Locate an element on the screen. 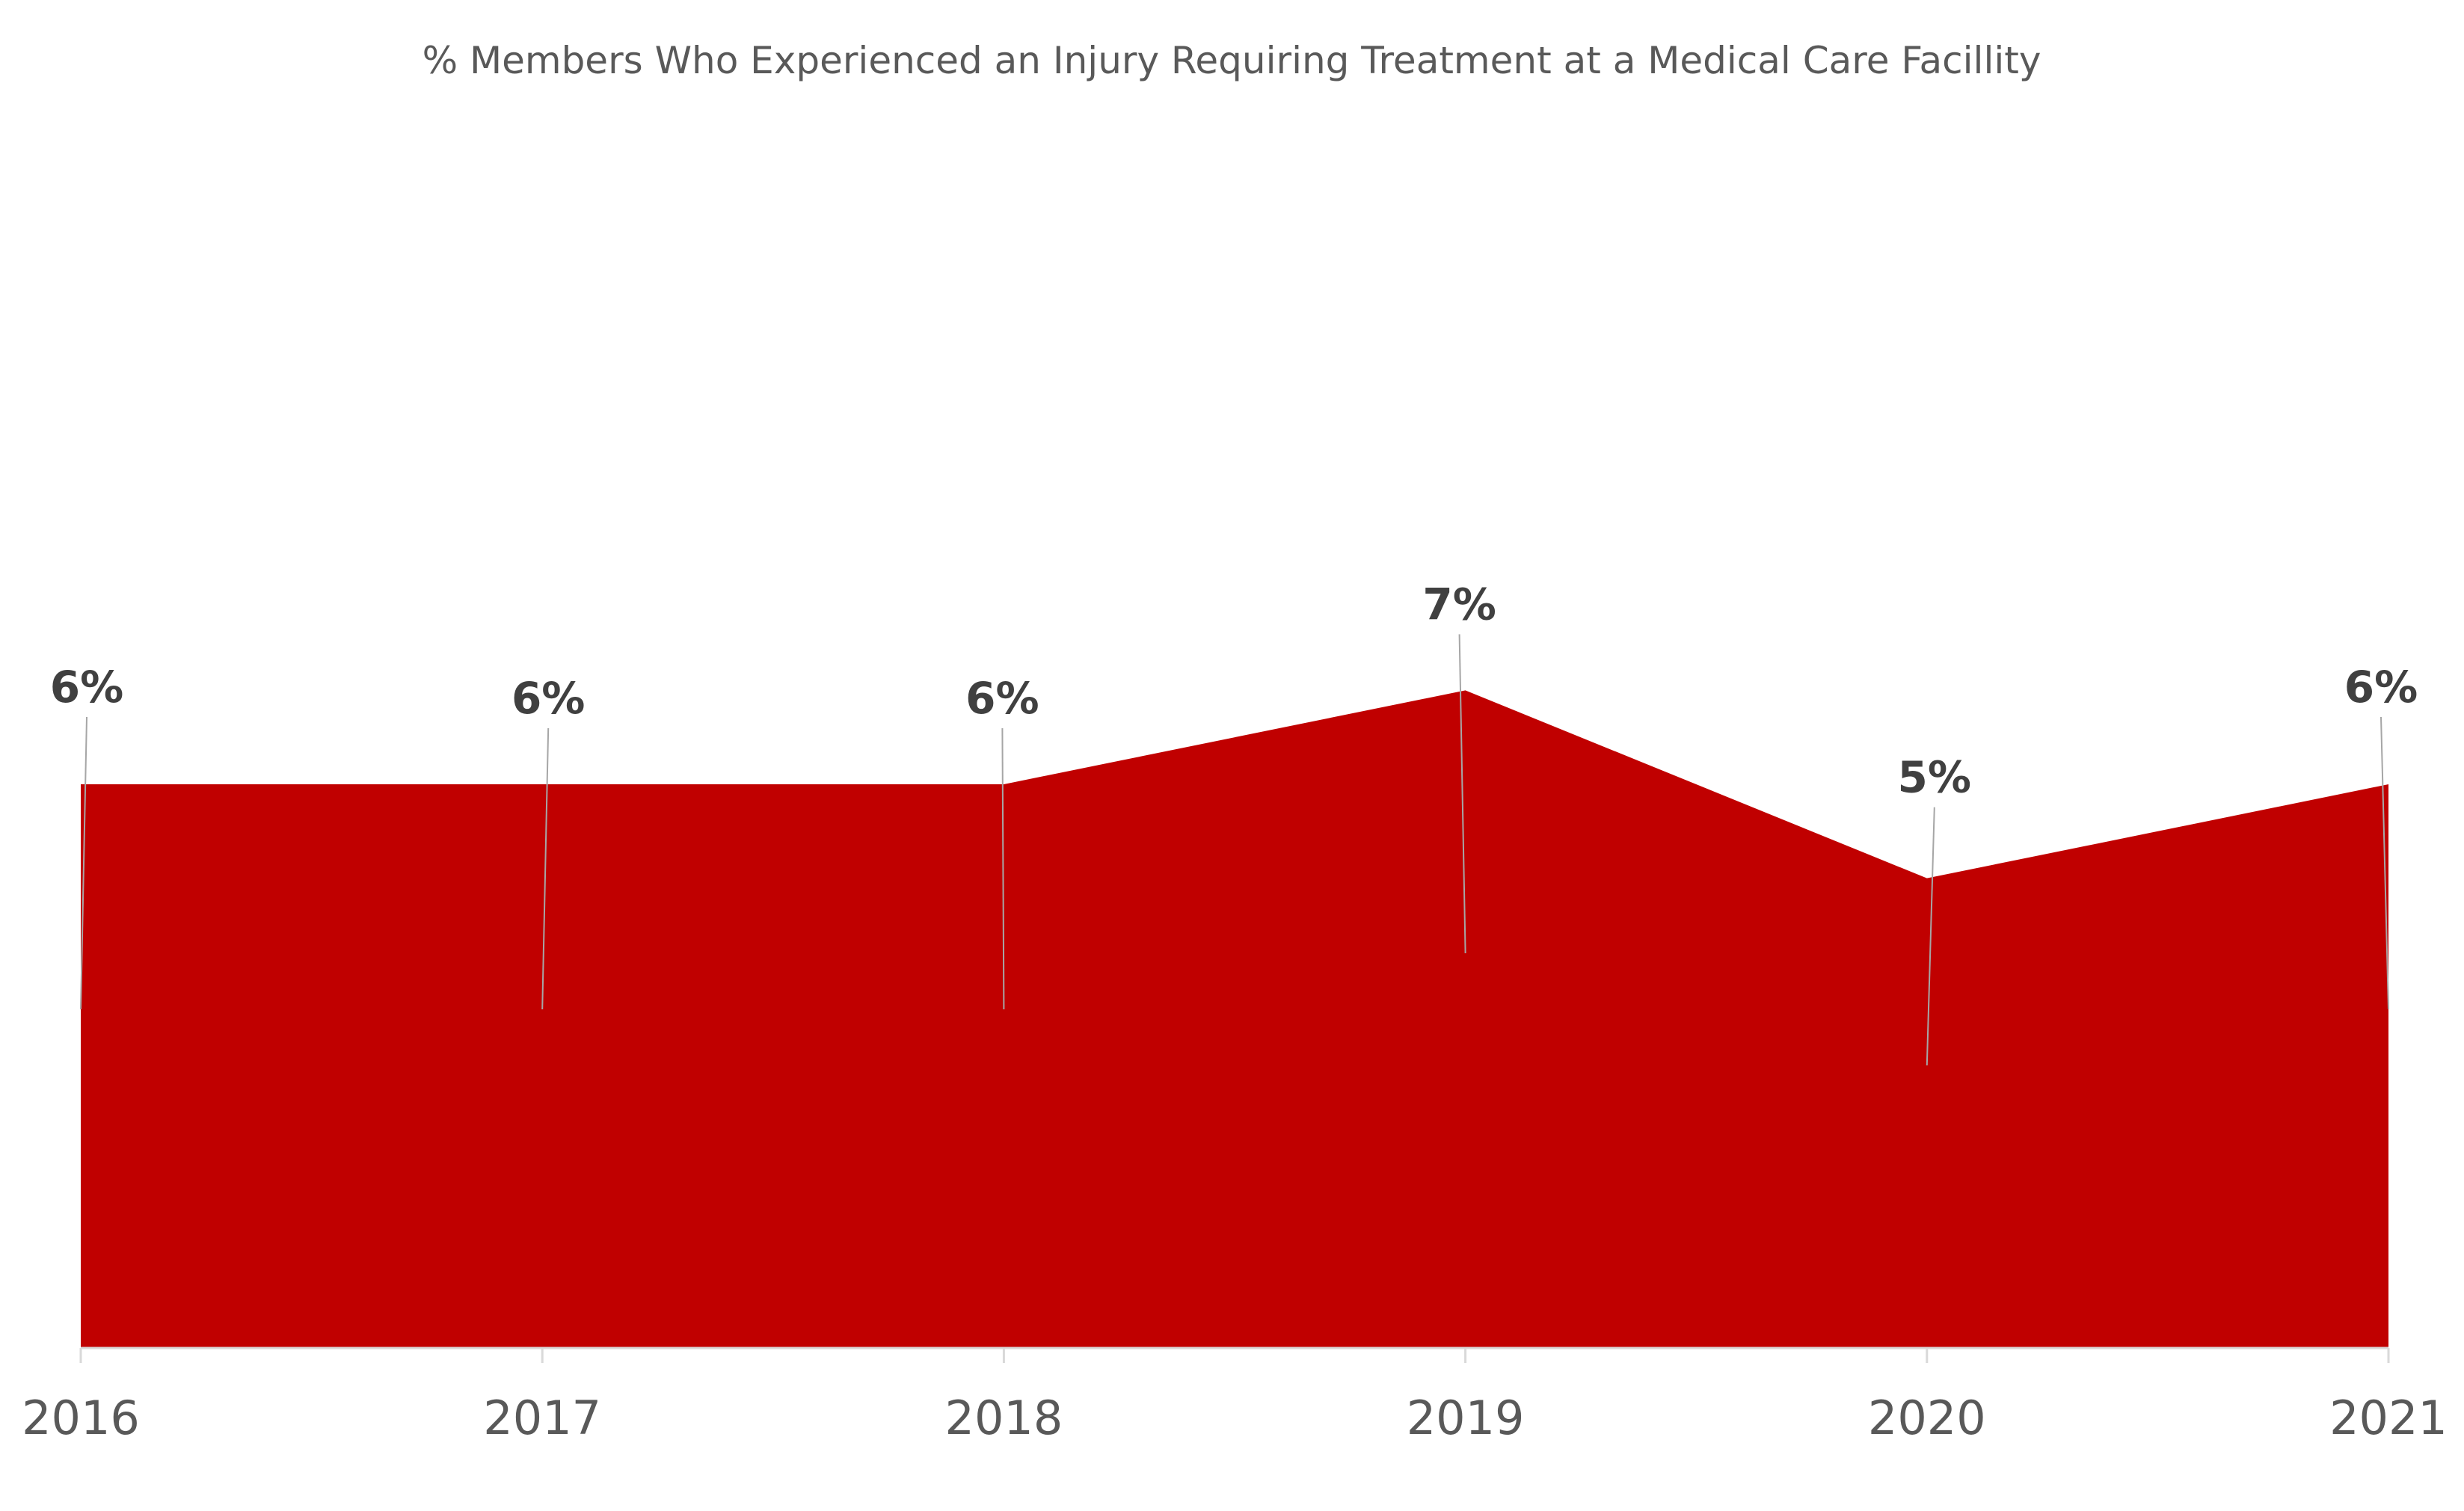 The image size is (2464, 1511). data-label-2017: 6% is located at coordinates (548, 699).